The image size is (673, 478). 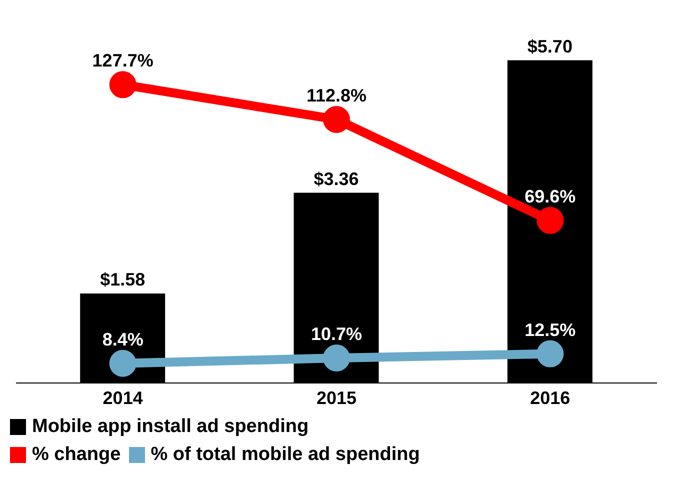 I want to click on data-label: 69.6%, so click(x=550, y=196).